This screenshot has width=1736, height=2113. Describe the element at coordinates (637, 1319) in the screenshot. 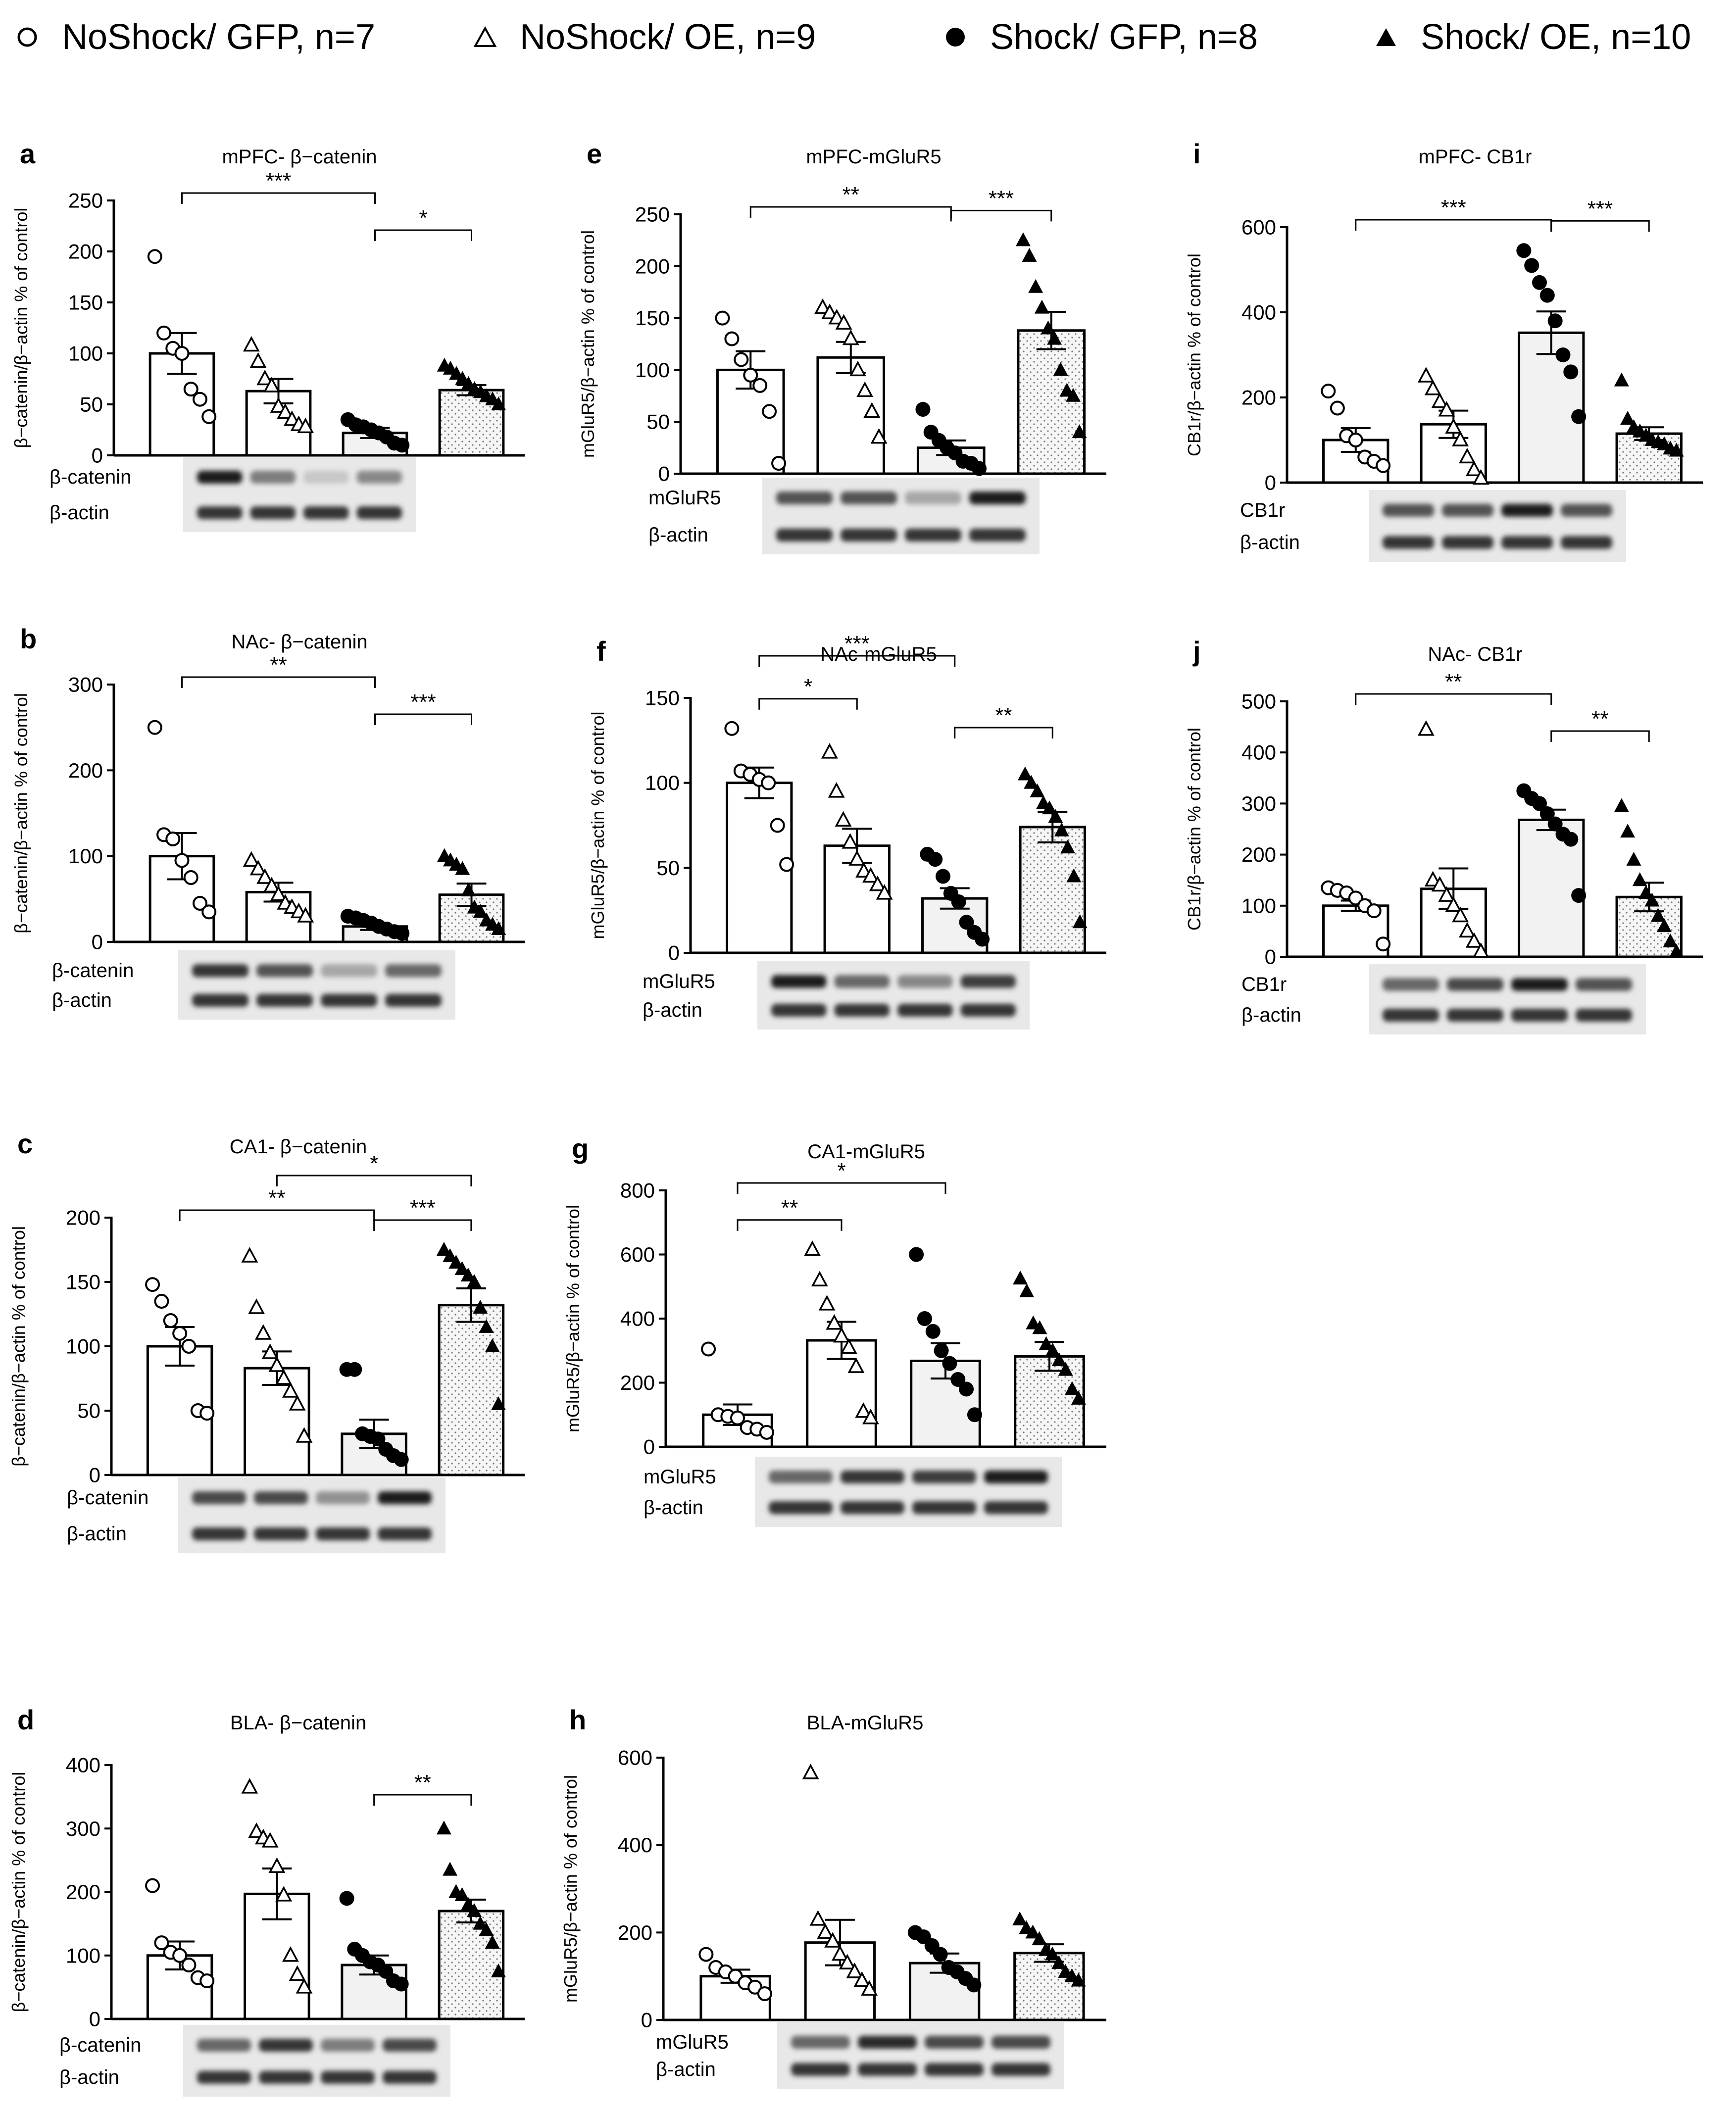

I see `y-tick-label: 400` at that location.